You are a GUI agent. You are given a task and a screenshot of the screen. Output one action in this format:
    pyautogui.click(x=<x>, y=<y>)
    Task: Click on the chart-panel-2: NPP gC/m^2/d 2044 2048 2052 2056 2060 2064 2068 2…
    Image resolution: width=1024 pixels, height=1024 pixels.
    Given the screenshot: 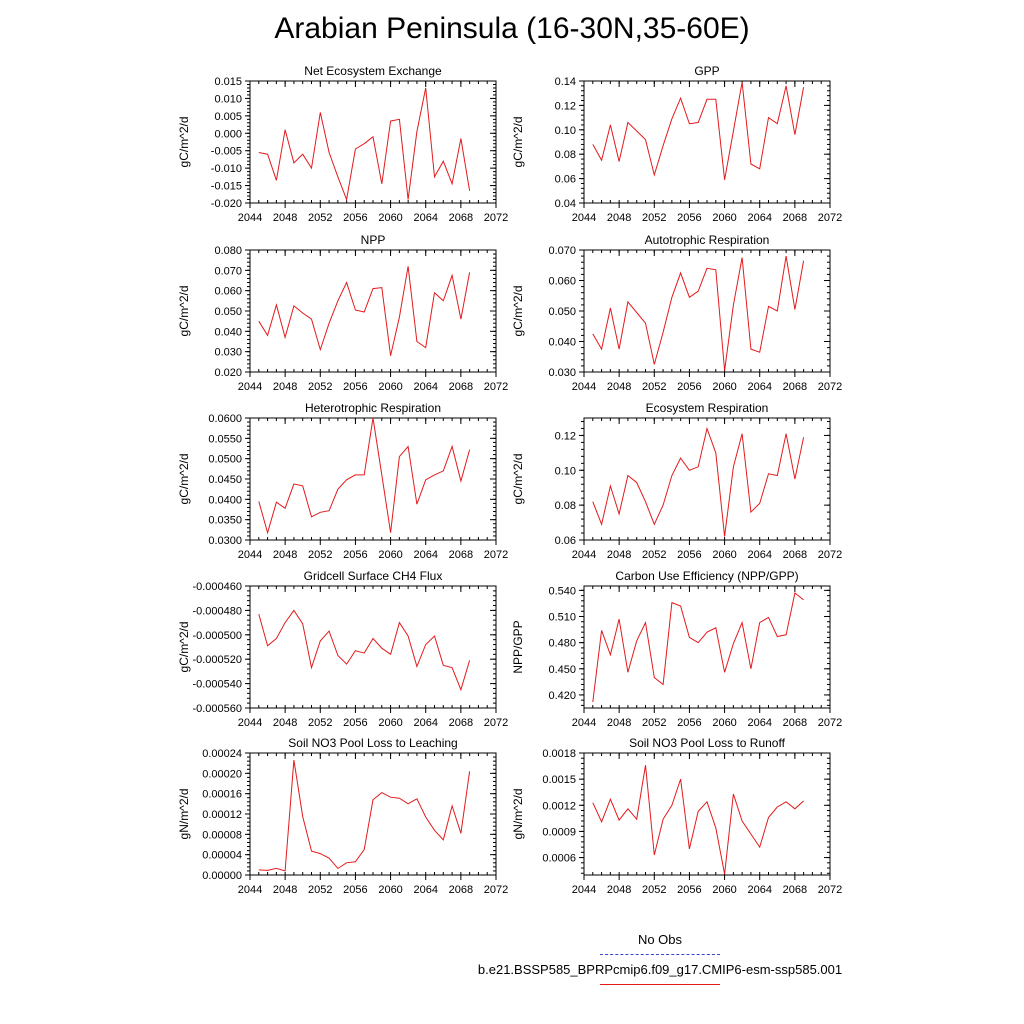 What is the action you would take?
    pyautogui.click(x=342, y=313)
    